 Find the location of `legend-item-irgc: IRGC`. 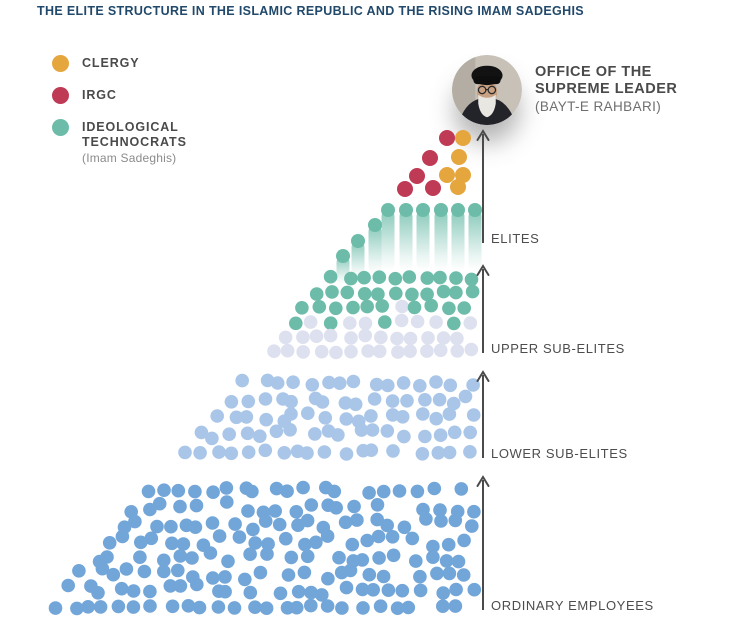

legend-item-irgc: IRGC is located at coordinates (129, 95).